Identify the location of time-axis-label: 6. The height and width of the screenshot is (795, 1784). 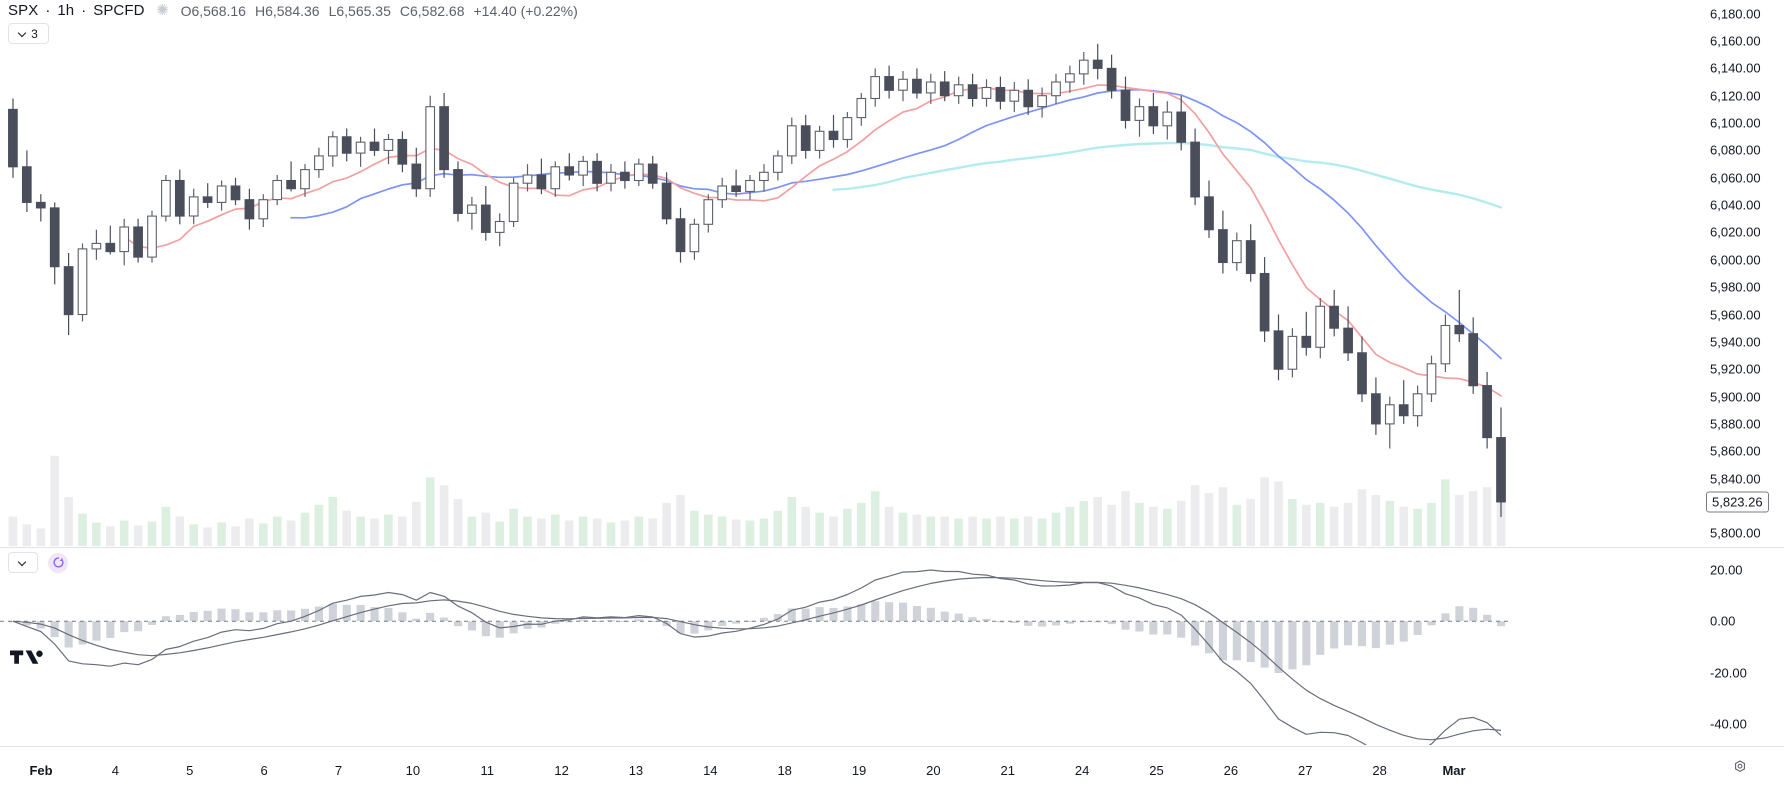
(264, 770).